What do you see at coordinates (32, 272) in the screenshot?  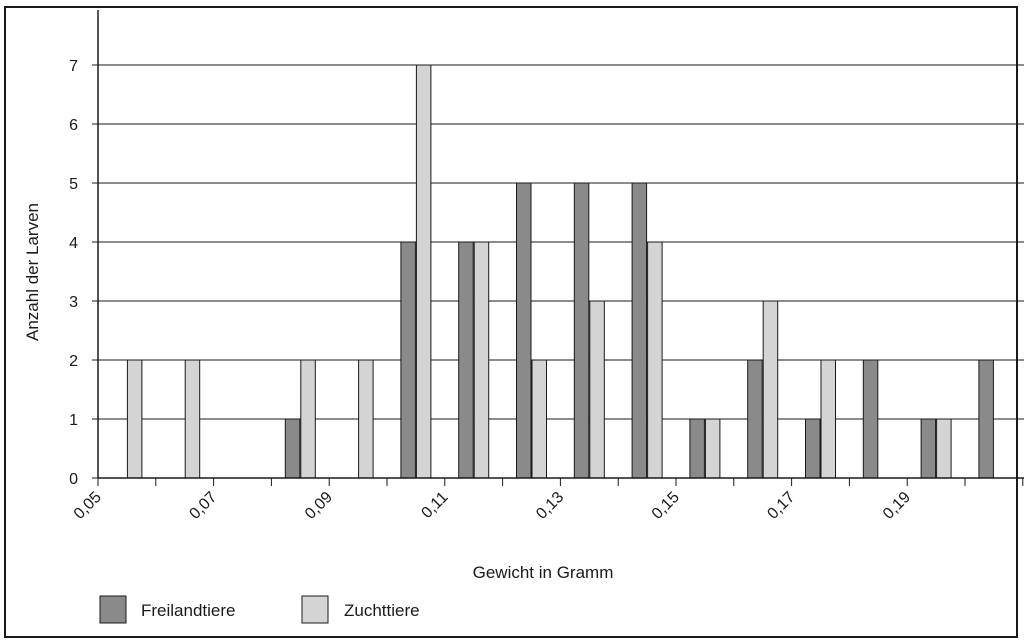 I see `y-axis-title: Anzahl der Larven` at bounding box center [32, 272].